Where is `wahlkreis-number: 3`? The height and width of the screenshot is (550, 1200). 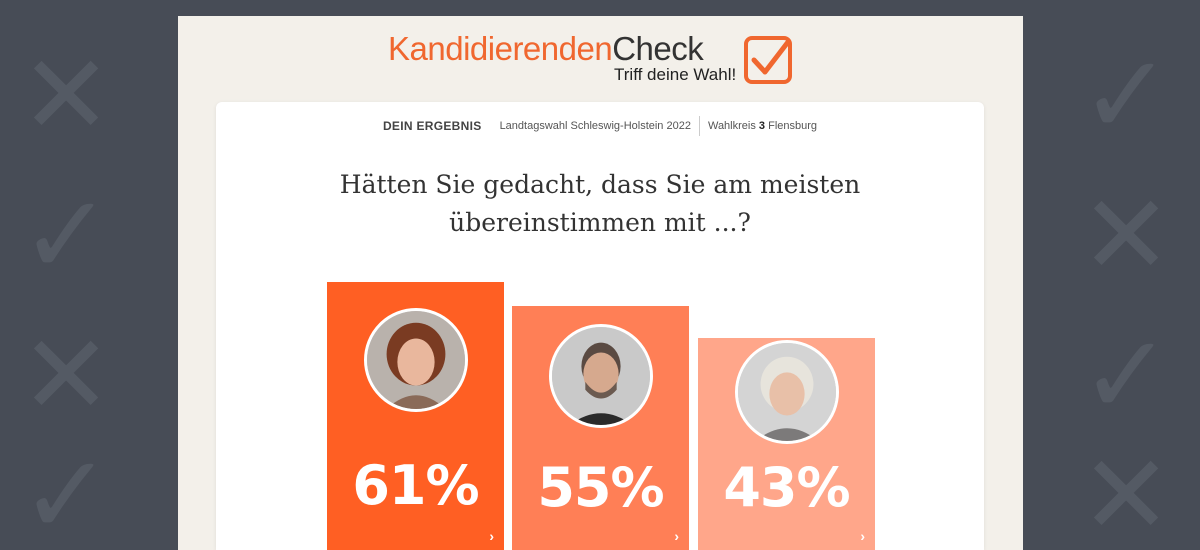
wahlkreis-number: 3 is located at coordinates (762, 126).